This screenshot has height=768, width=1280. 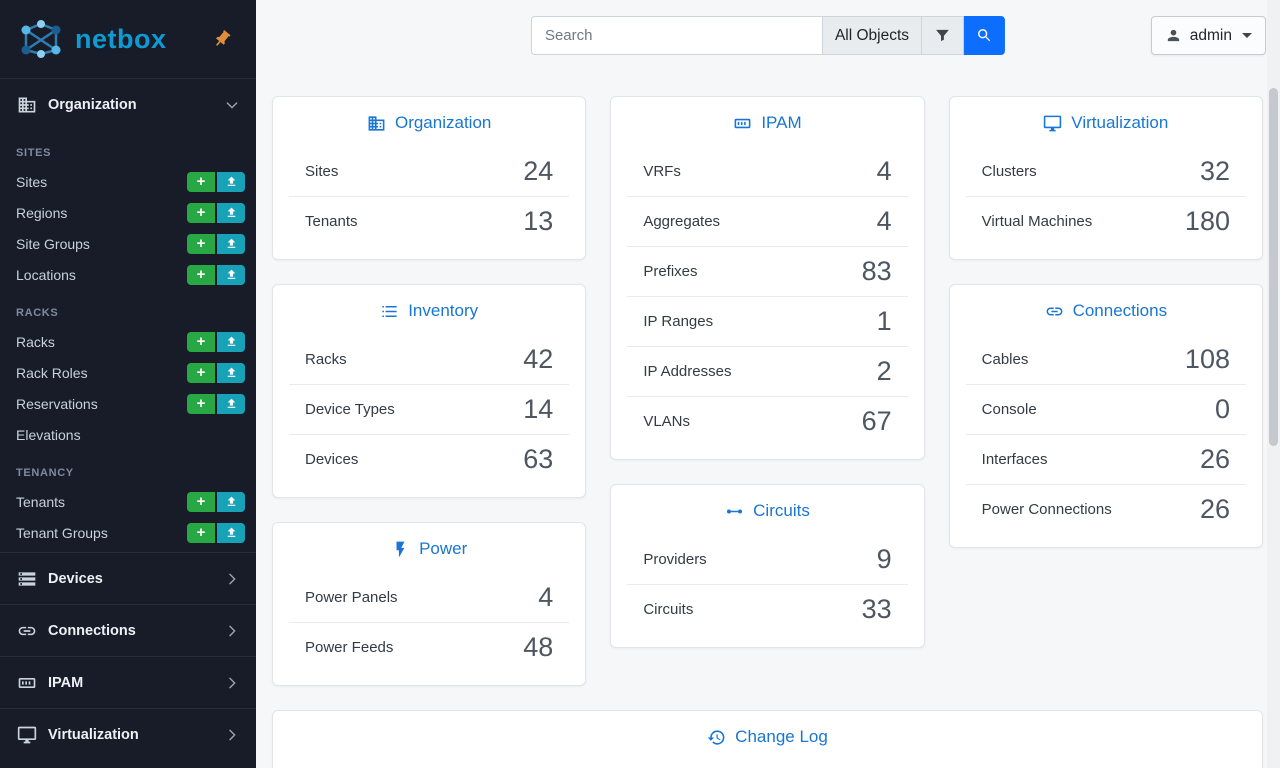 What do you see at coordinates (1005, 359) in the screenshot?
I see `stat-link-cables: Cables` at bounding box center [1005, 359].